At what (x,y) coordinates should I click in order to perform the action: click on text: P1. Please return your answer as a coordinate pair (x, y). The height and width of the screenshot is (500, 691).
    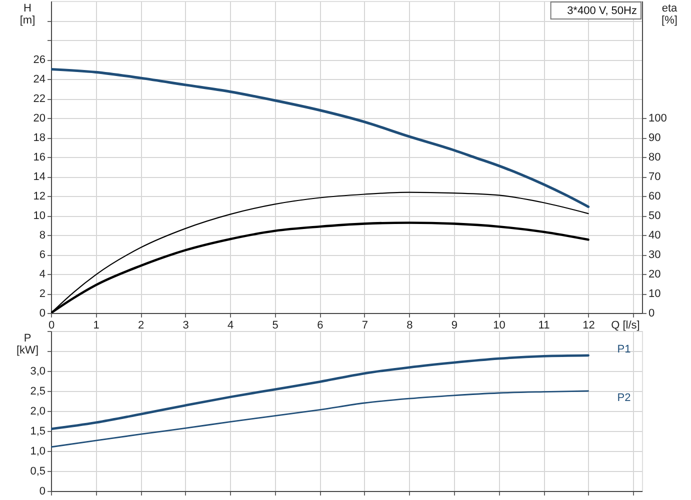
    Looking at the image, I should click on (624, 349).